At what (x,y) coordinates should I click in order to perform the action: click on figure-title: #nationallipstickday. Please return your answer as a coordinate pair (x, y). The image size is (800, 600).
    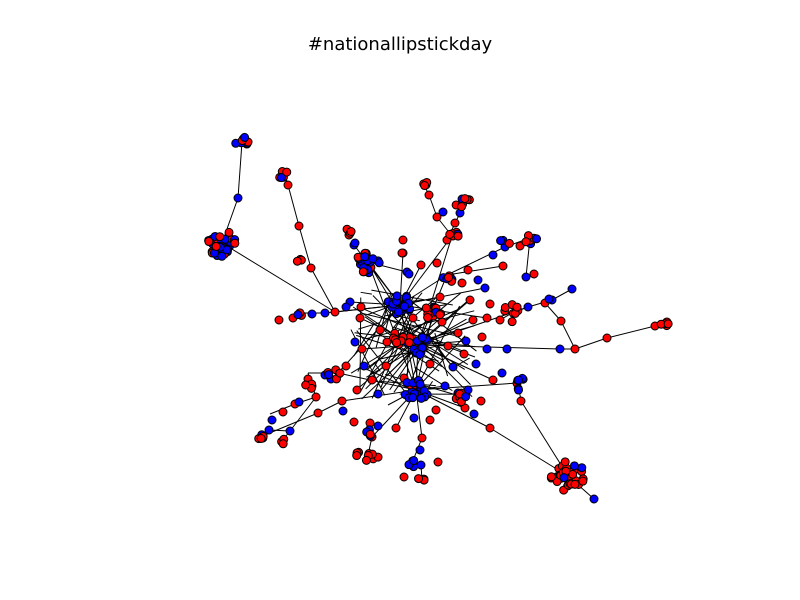
    Looking at the image, I should click on (400, 44).